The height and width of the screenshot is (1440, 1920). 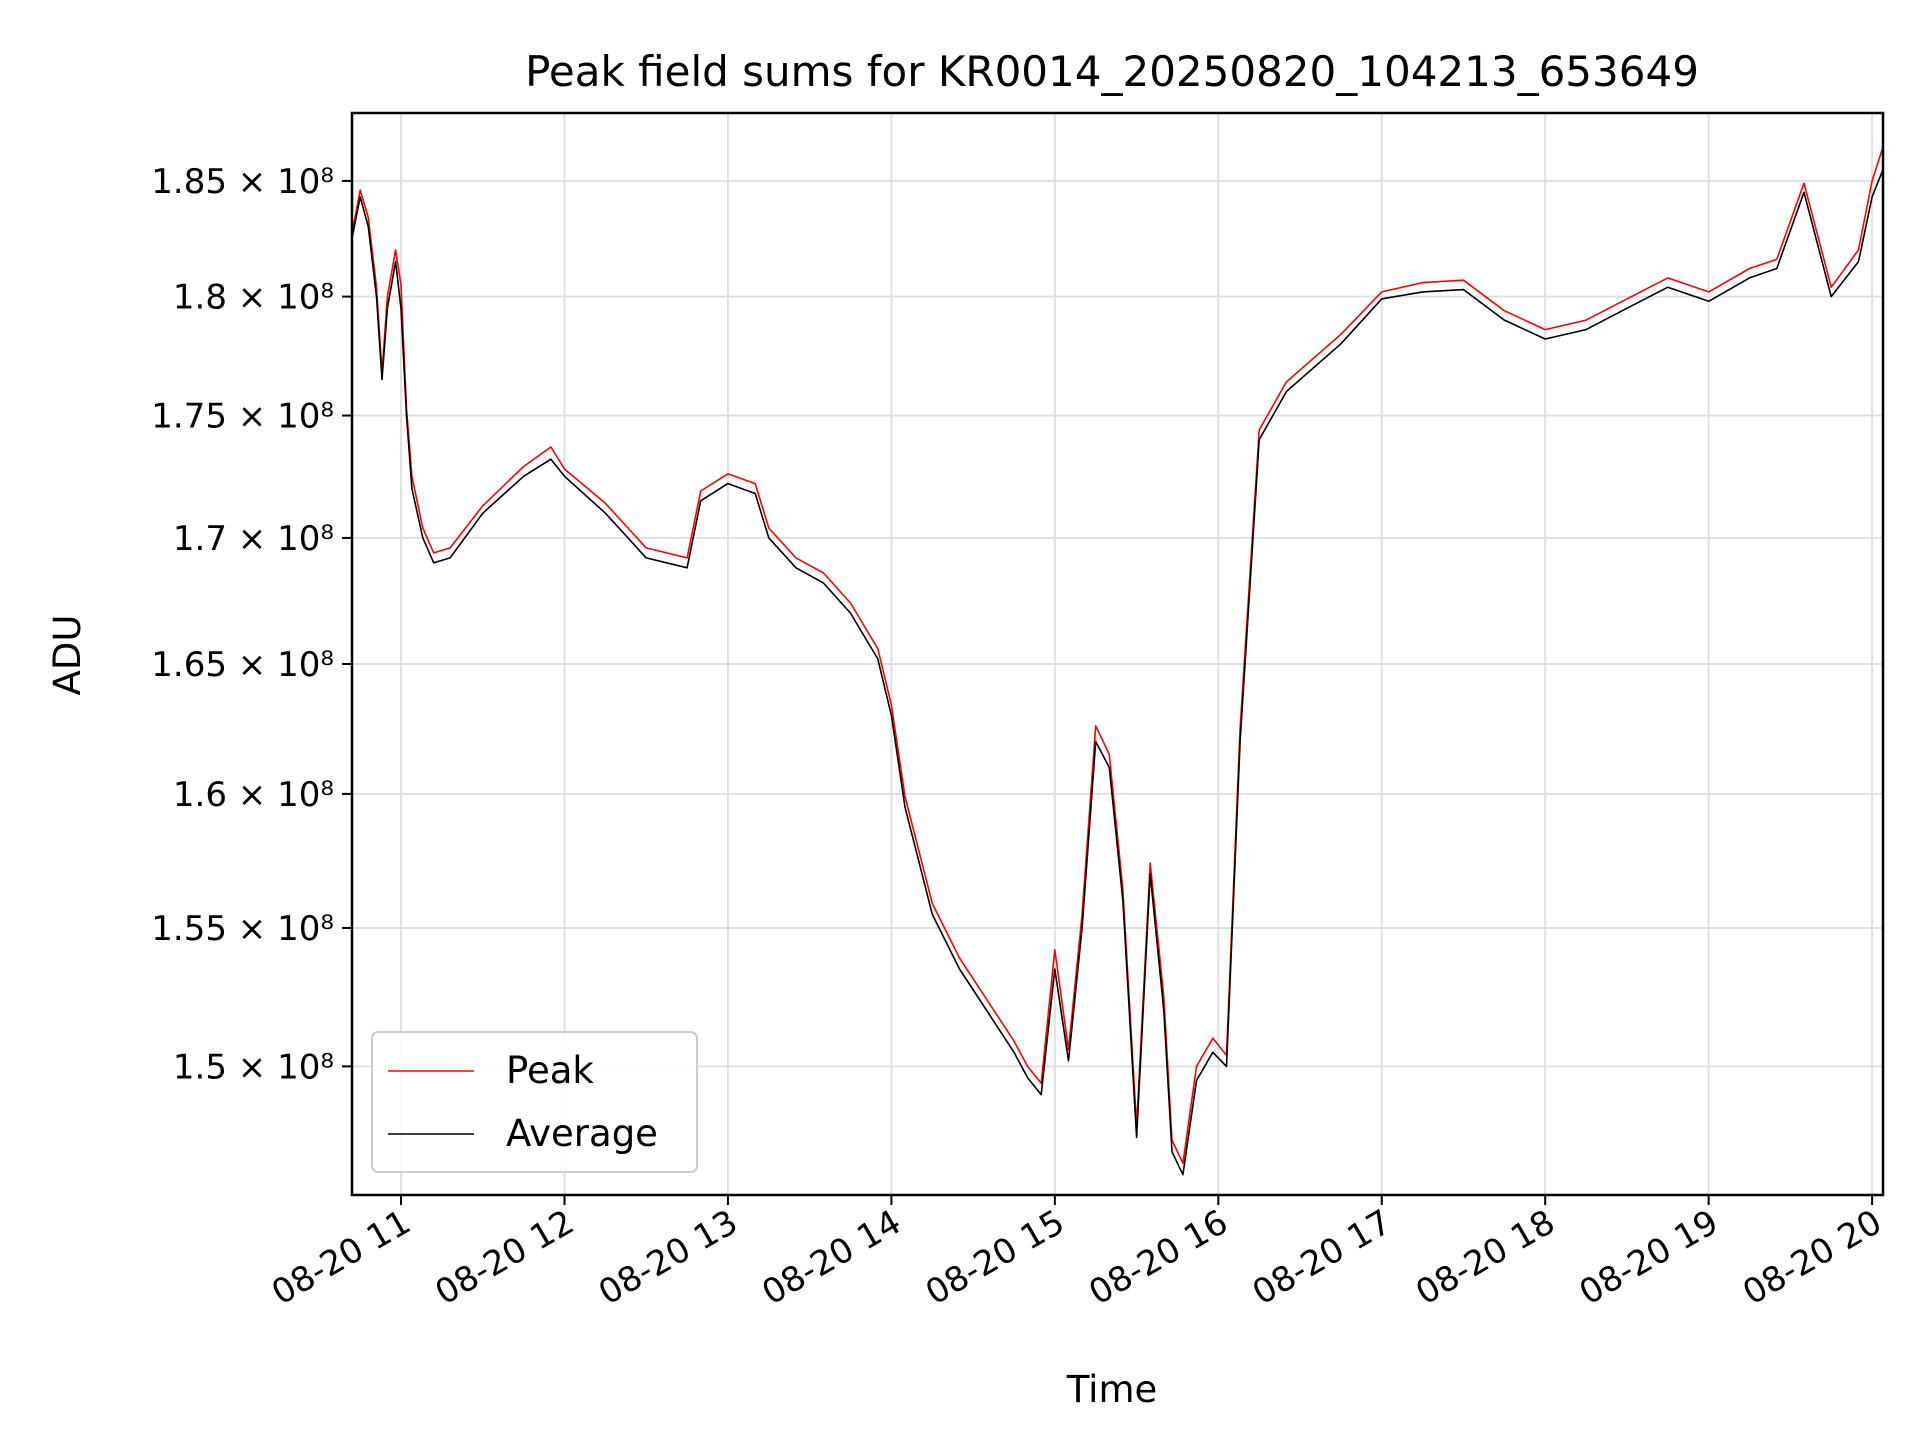 What do you see at coordinates (831, 1257) in the screenshot?
I see `x-tick-label: 08-20 14` at bounding box center [831, 1257].